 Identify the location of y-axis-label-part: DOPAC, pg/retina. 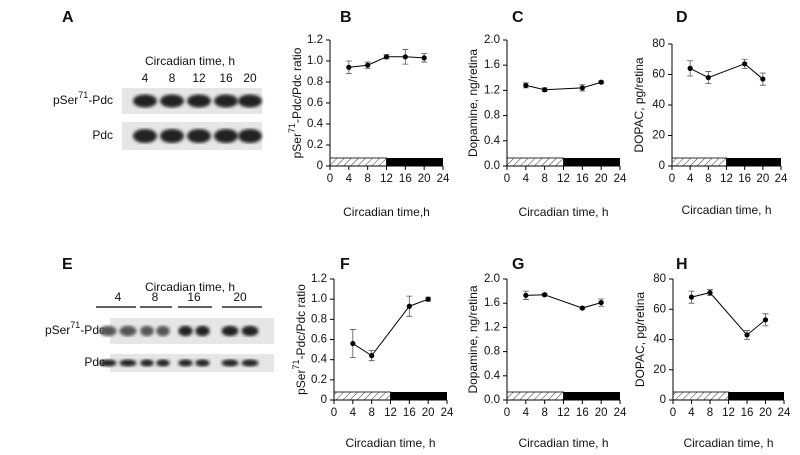
(640, 339).